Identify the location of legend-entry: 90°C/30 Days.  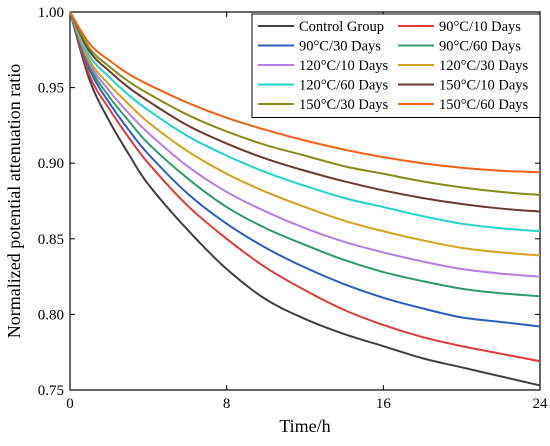
(340, 47).